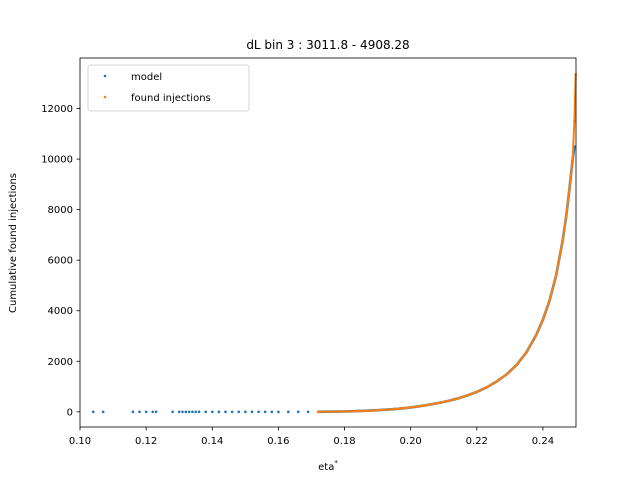 The image size is (640, 480). What do you see at coordinates (70, 412) in the screenshot?
I see `y-tick-label: 0` at bounding box center [70, 412].